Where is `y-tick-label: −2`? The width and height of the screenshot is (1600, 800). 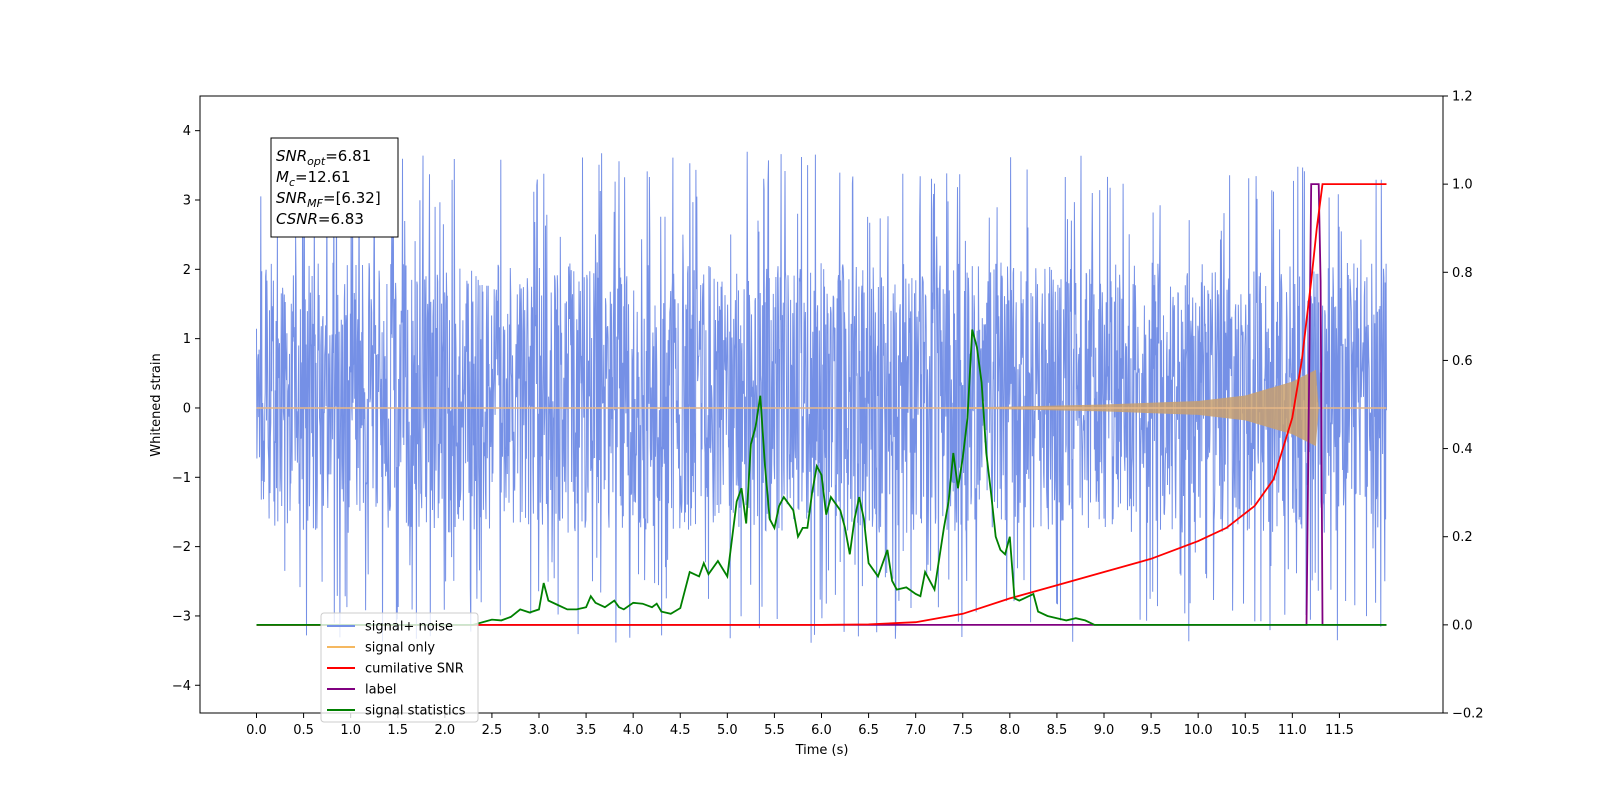
y-tick-label: −2 is located at coordinates (181, 547).